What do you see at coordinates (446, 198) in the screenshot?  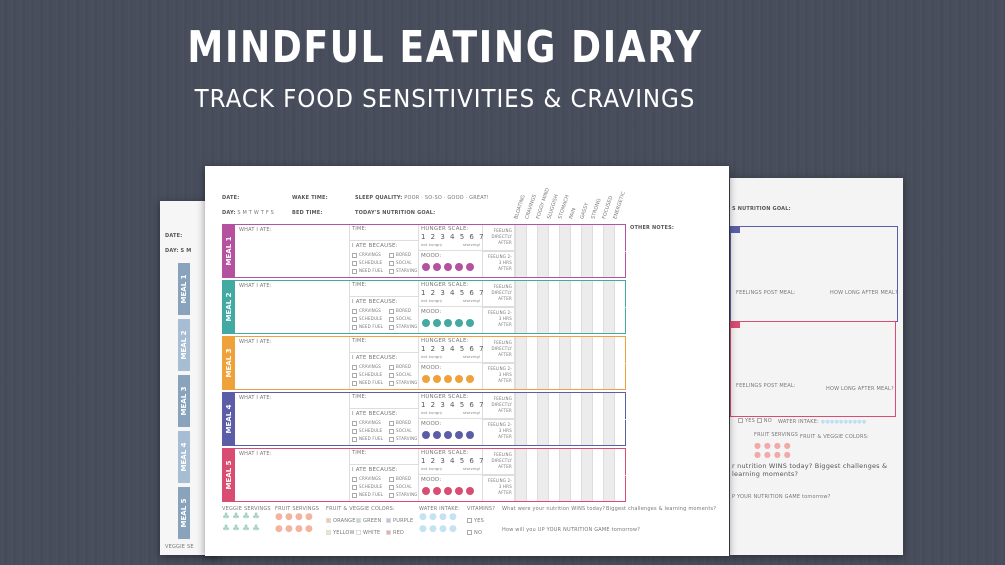 I see `sleep-options: POOR · SO-SO · GOOD · GREAT!` at bounding box center [446, 198].